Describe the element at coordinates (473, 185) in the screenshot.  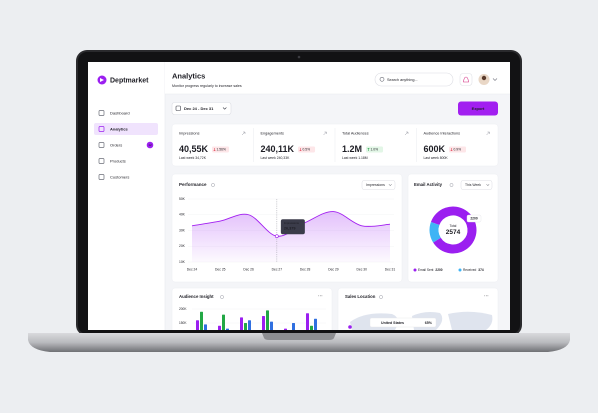
I see `email-filter-label: This Week` at that location.